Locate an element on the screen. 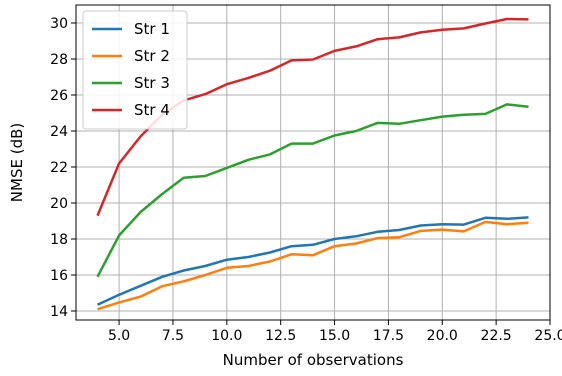 Image resolution: width=562 pixels, height=376 pixels. x-tick-label: 22.5 is located at coordinates (496, 336).